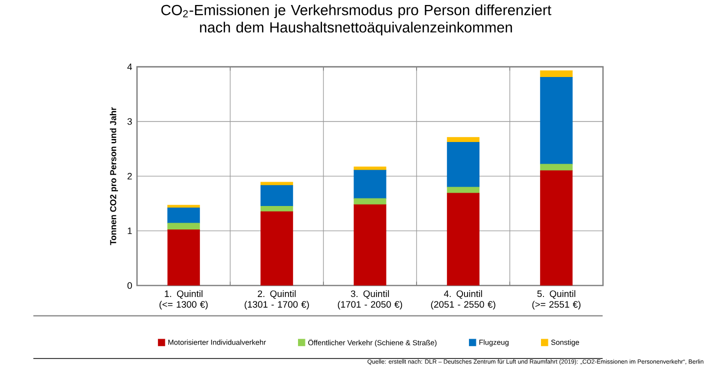 This screenshot has width=707, height=366. What do you see at coordinates (276, 300) in the screenshot?
I see `x-tick-label: 2. Quintil (1301 - 1700 €)` at bounding box center [276, 300].